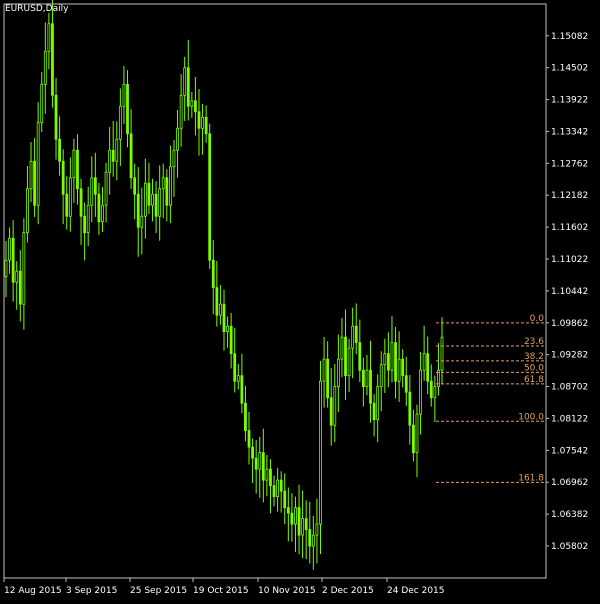 The image size is (600, 604). What do you see at coordinates (24, 9) in the screenshot?
I see `symbol-label: EURUSD` at bounding box center [24, 9].